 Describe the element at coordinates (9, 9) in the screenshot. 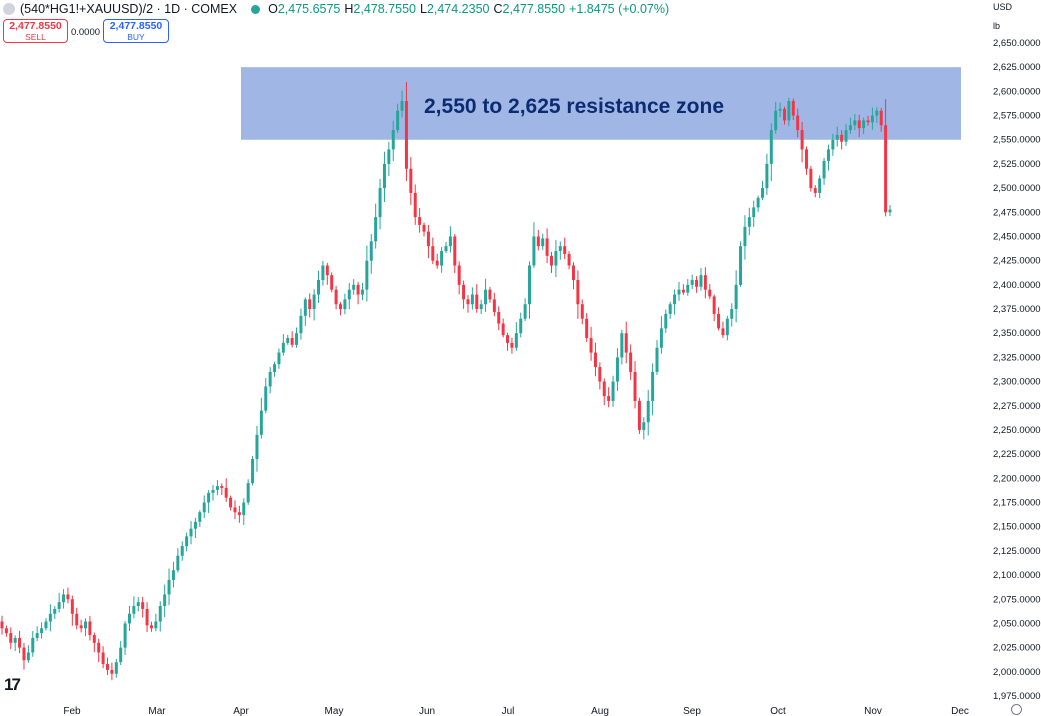

I see `symbol-icon` at that location.